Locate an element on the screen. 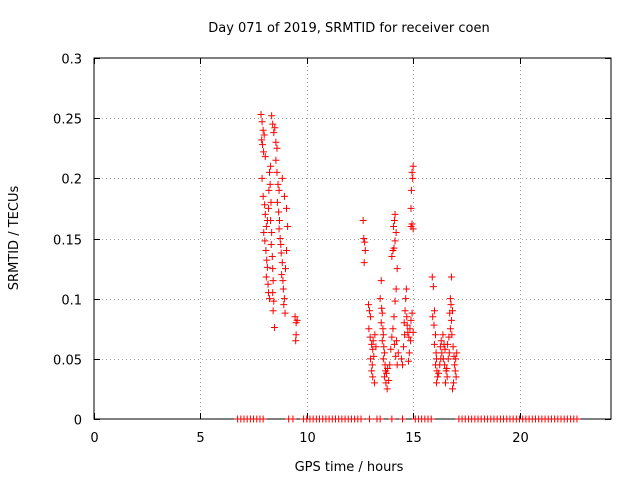 Image resolution: width=640 pixels, height=480 pixels. y-tick-label: 0.2 is located at coordinates (71, 180).